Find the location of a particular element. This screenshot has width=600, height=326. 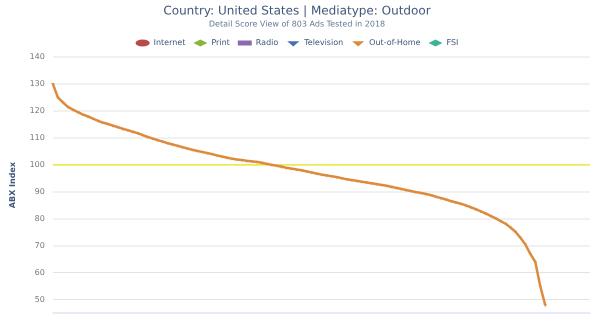

y-tick-label: 70 is located at coordinates (39, 245).